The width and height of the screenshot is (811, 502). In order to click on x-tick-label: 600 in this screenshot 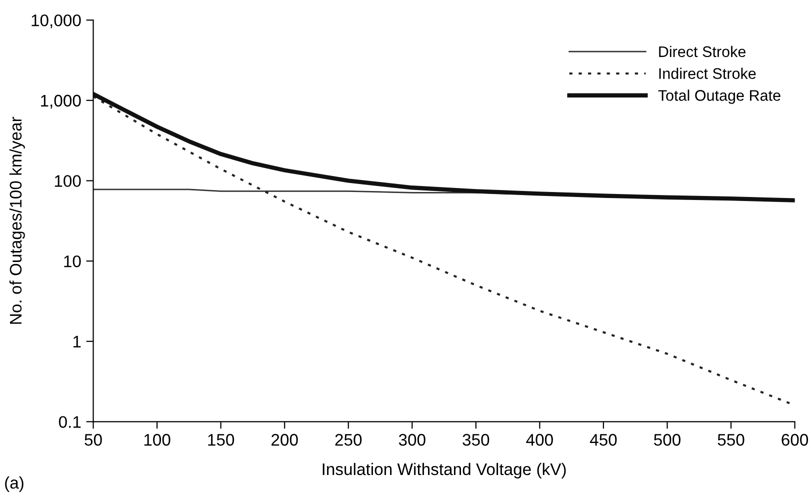, I will do `click(795, 440)`.